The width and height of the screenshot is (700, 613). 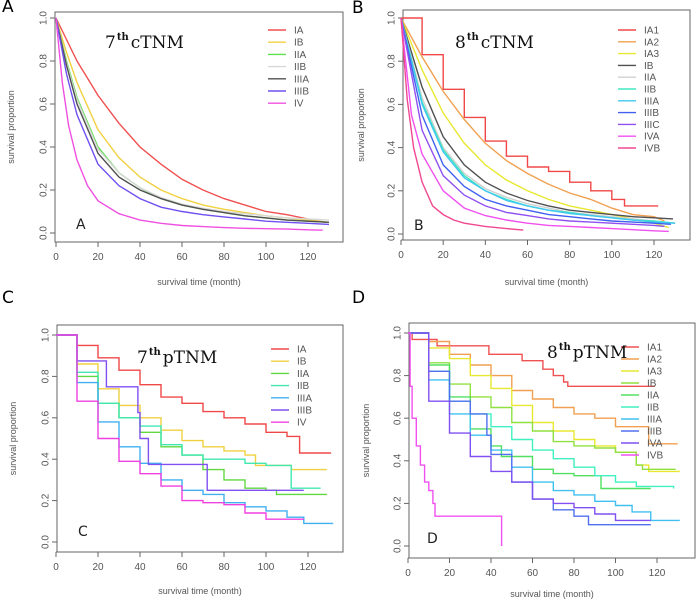 I want to click on series-line-ia2, so click(x=532, y=119).